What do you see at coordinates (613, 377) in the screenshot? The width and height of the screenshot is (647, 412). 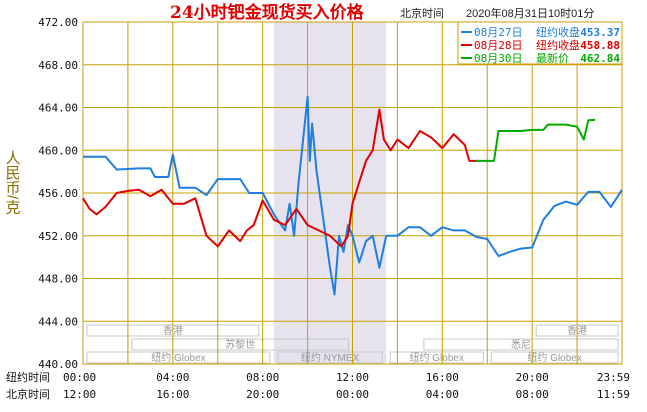 I see `x-tick-label: 23:59` at bounding box center [613, 377].